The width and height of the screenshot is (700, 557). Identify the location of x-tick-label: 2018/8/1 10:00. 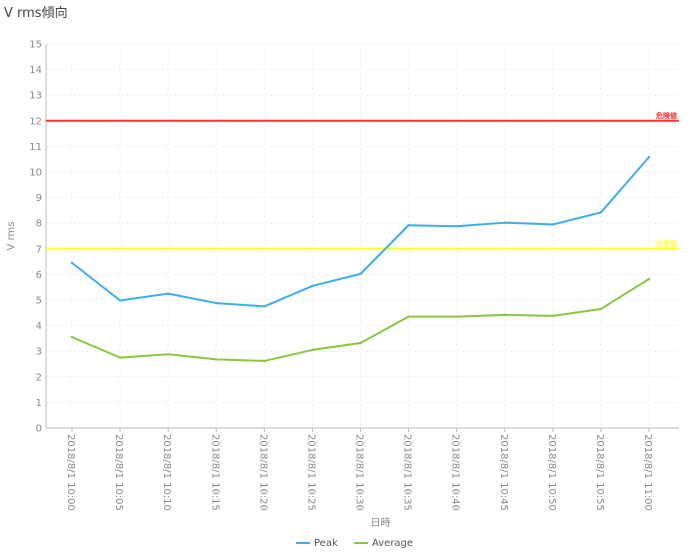
(70, 472).